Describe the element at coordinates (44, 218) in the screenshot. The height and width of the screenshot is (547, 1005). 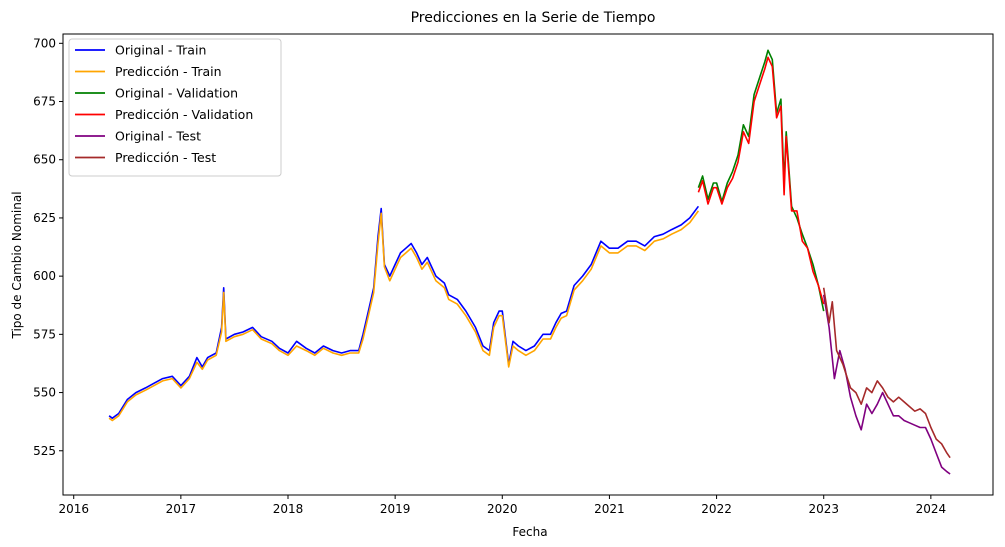
I see `y-tick-label: 625` at that location.